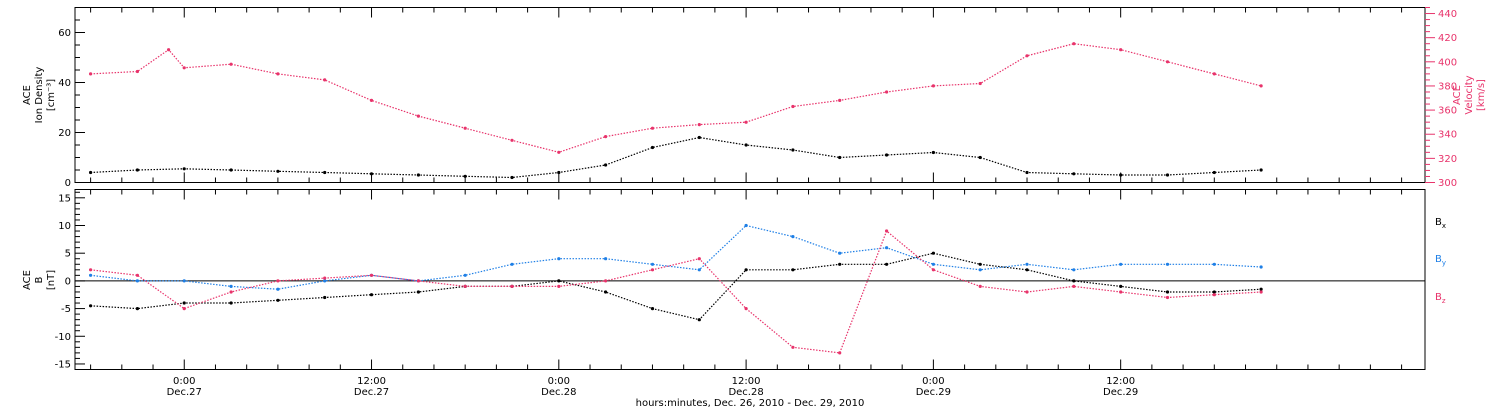 The width and height of the screenshot is (1500, 410). I want to click on density-y-tick-label: 60, so click(64, 33).